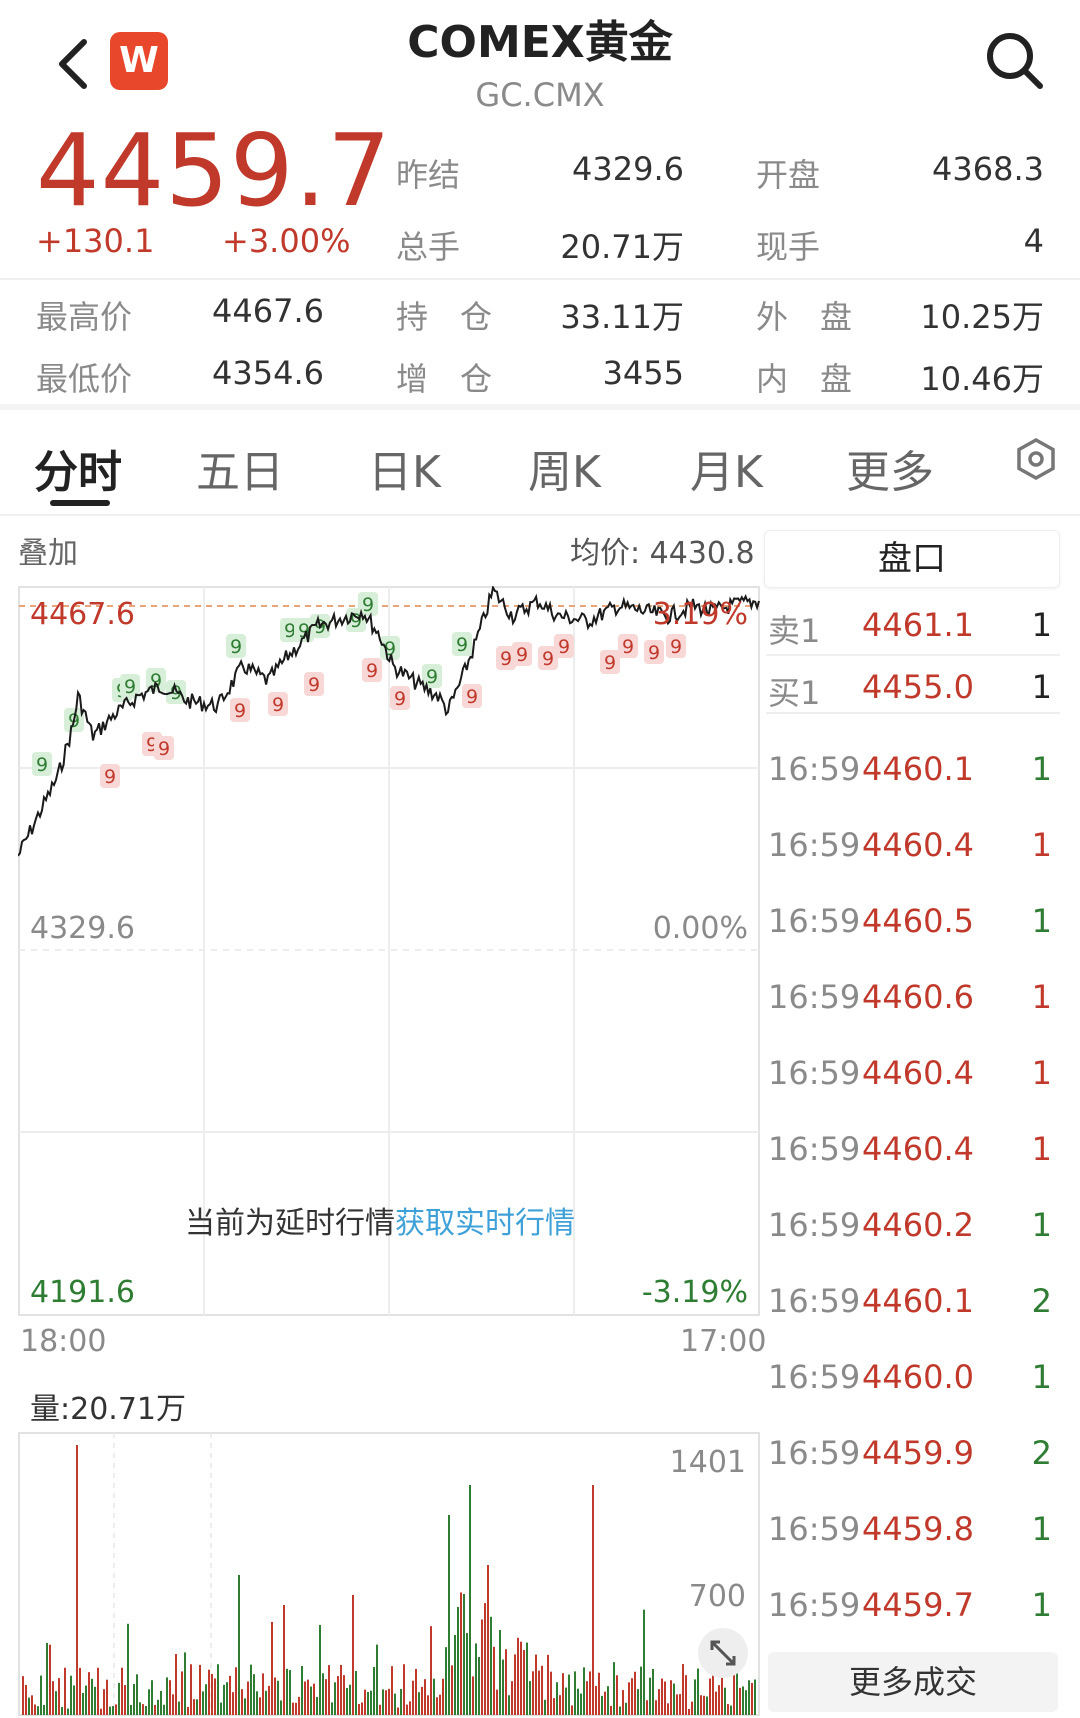 This screenshot has width=1080, height=1718. I want to click on tab-more: 更多, so click(890, 472).